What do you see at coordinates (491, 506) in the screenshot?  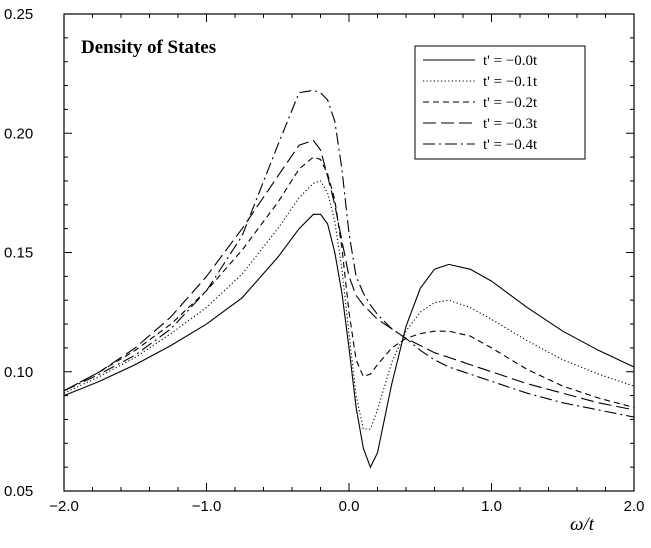 I see `x-tick-label: 1.0` at bounding box center [491, 506].